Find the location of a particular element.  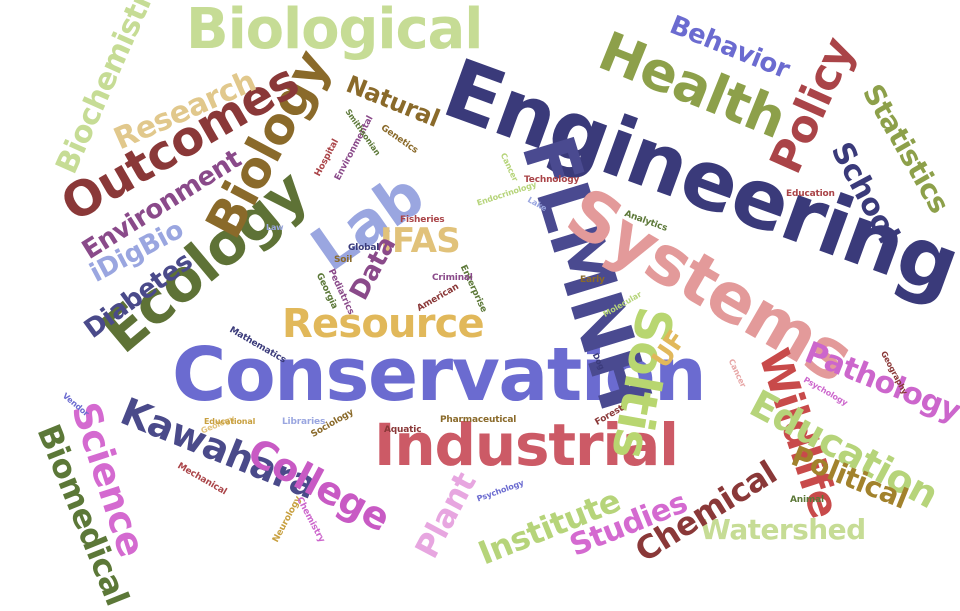

word-libraries: Libraries is located at coordinates (304, 422).